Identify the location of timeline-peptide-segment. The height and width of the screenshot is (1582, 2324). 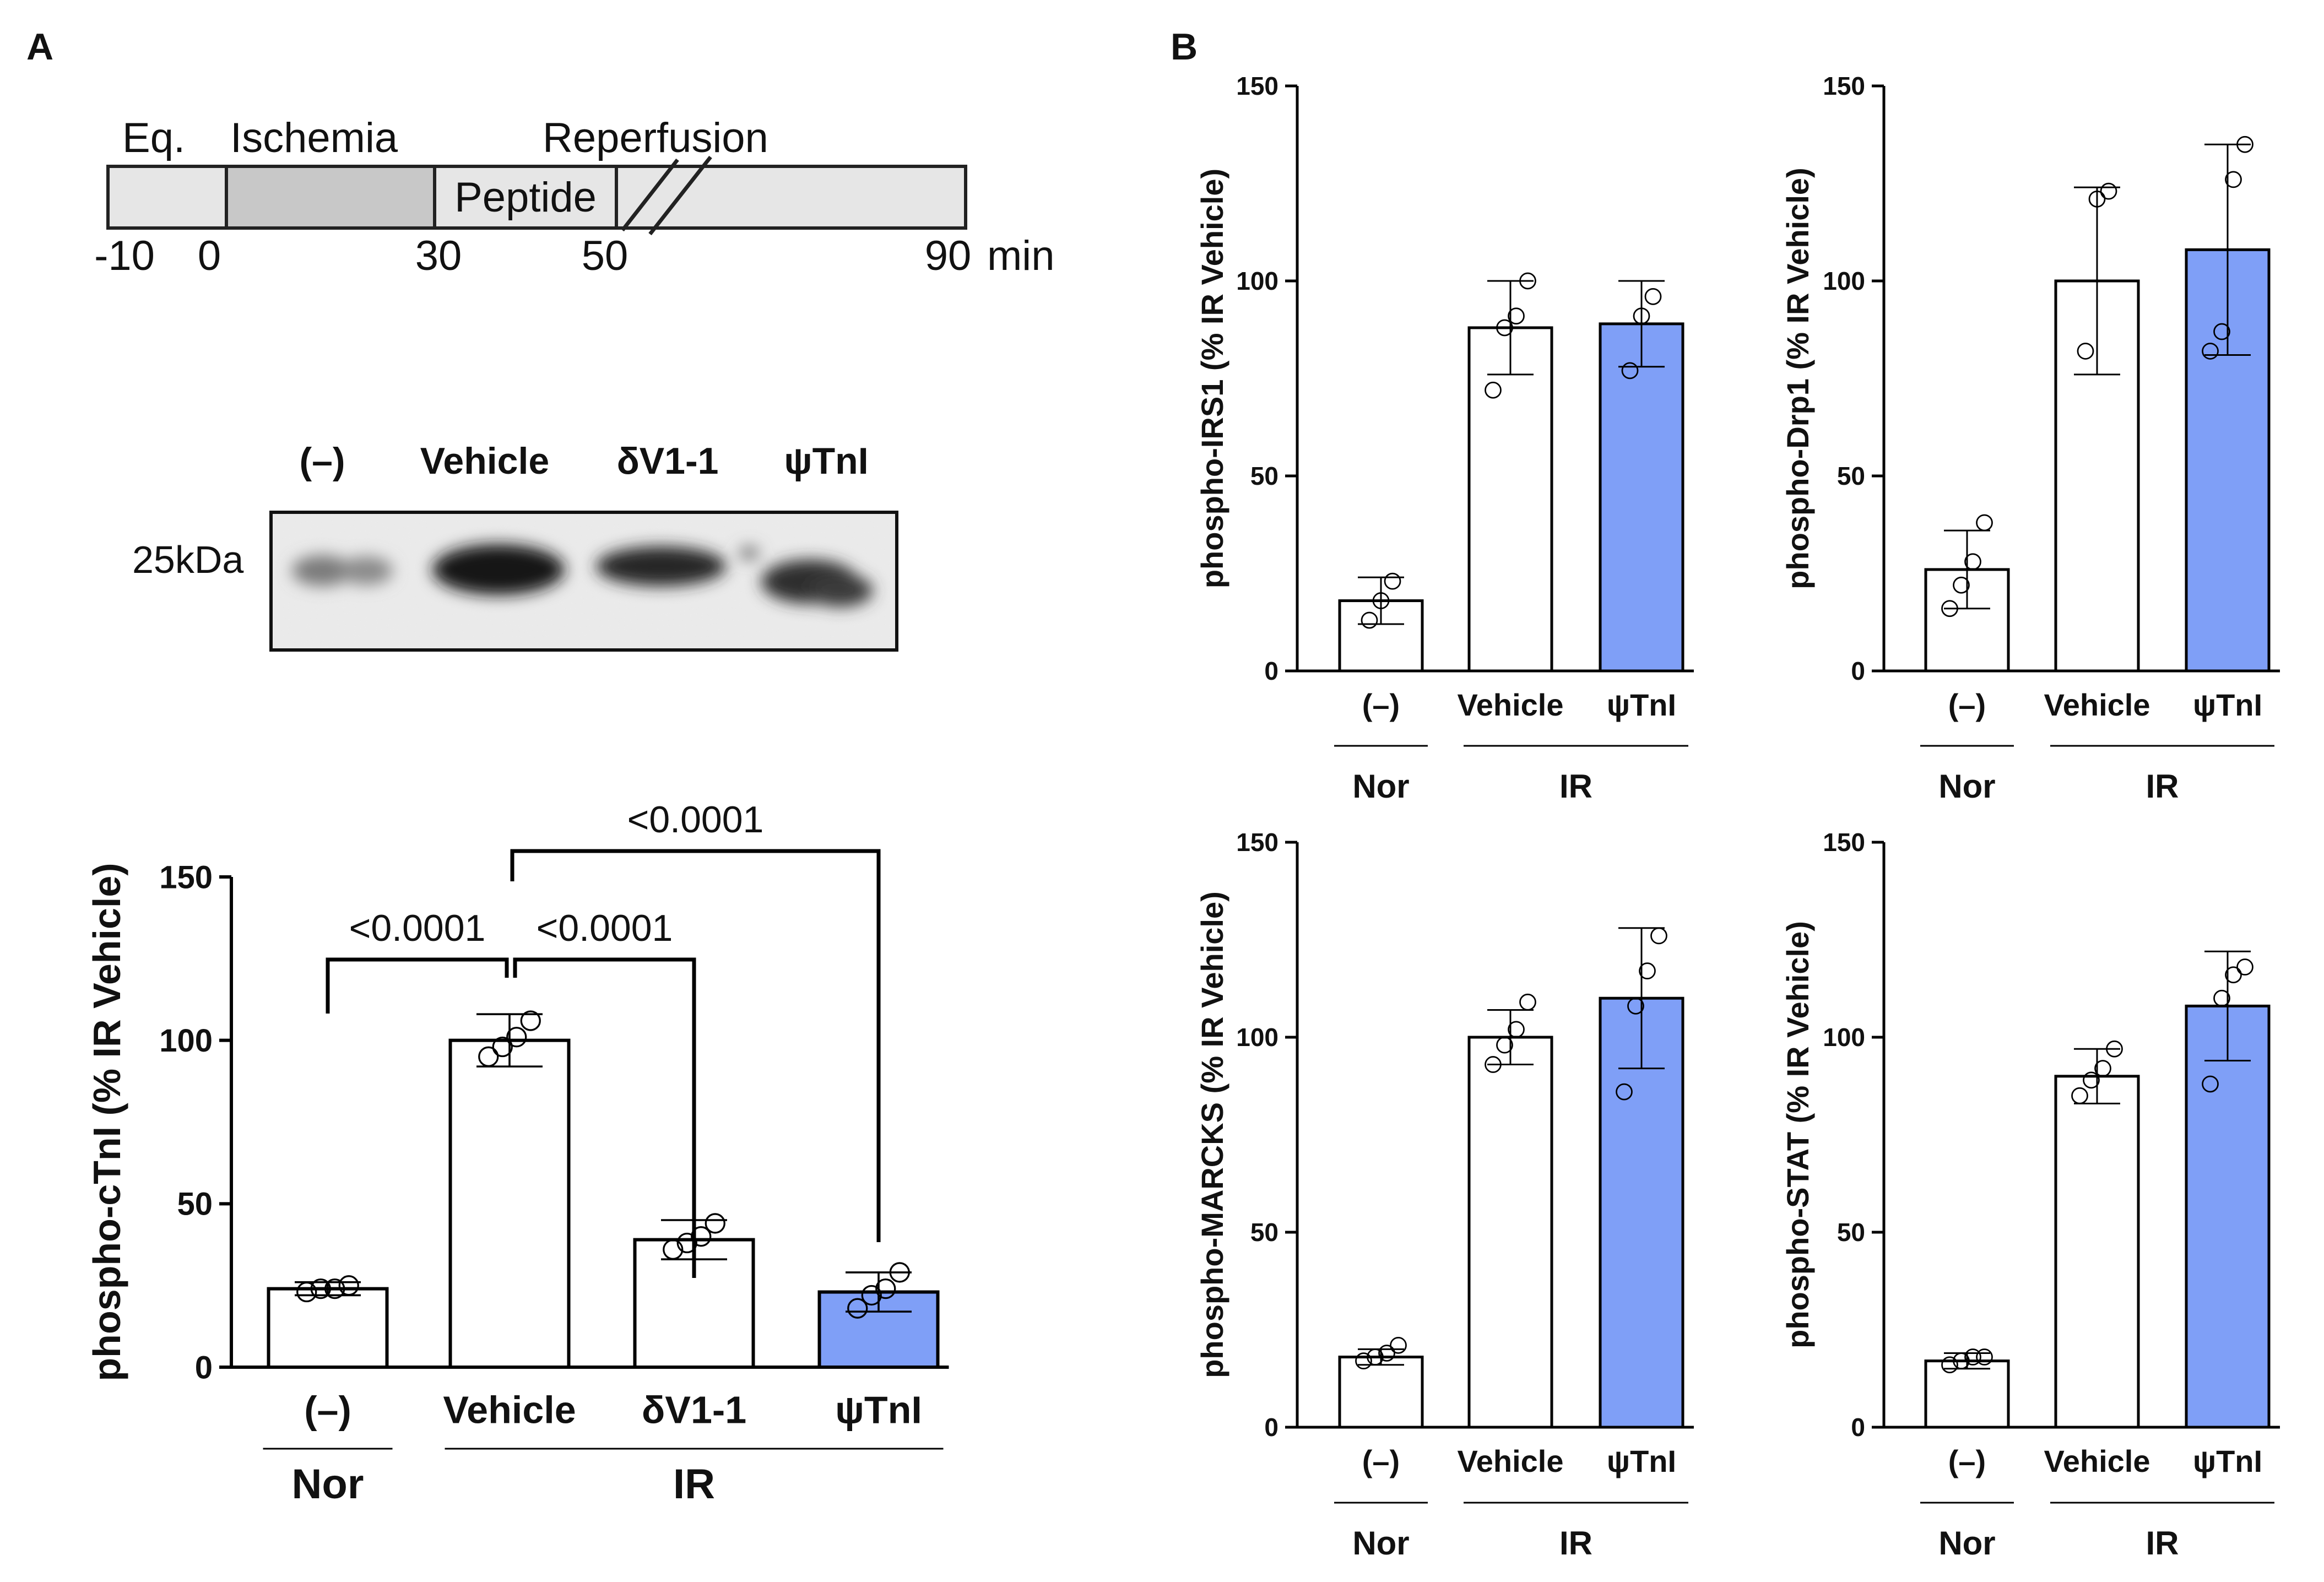
(525, 198).